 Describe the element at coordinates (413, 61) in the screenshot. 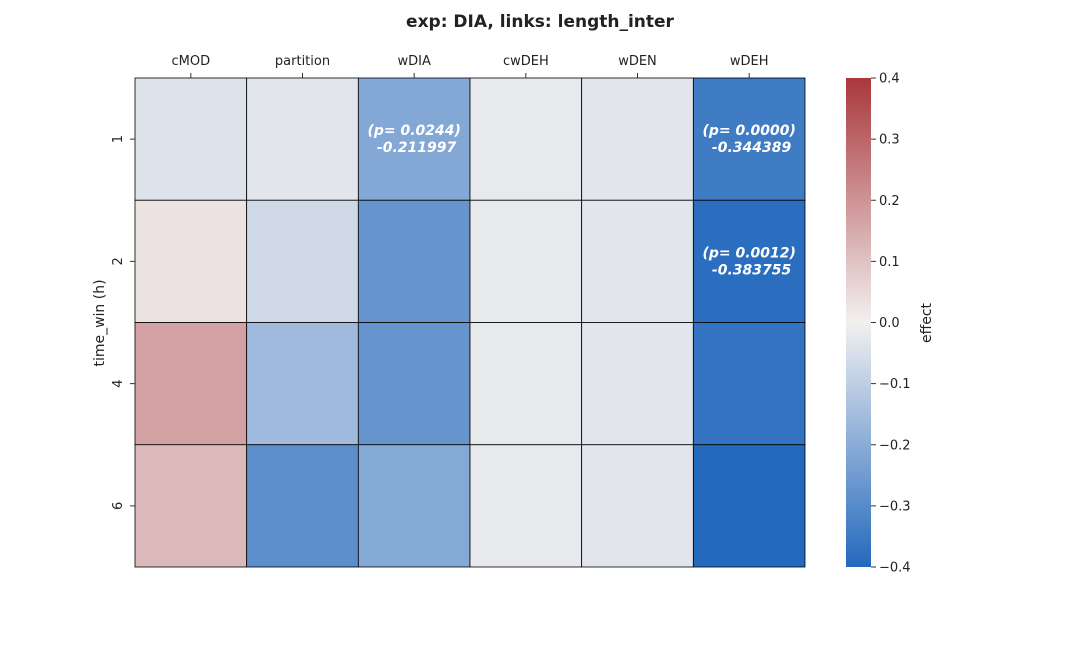

I see `x-tick-label: wDIA` at that location.